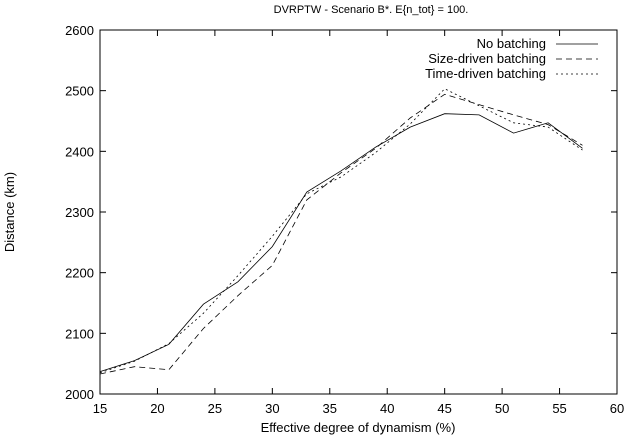 The height and width of the screenshot is (441, 627). I want to click on x-tick-label: 40, so click(387, 408).